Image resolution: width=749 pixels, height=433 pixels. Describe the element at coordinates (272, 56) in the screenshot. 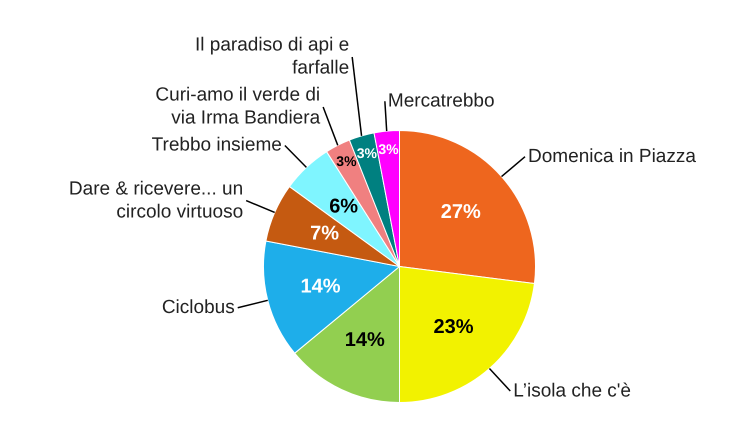

I see `slice-label: Il paradiso di api e farfalle` at that location.